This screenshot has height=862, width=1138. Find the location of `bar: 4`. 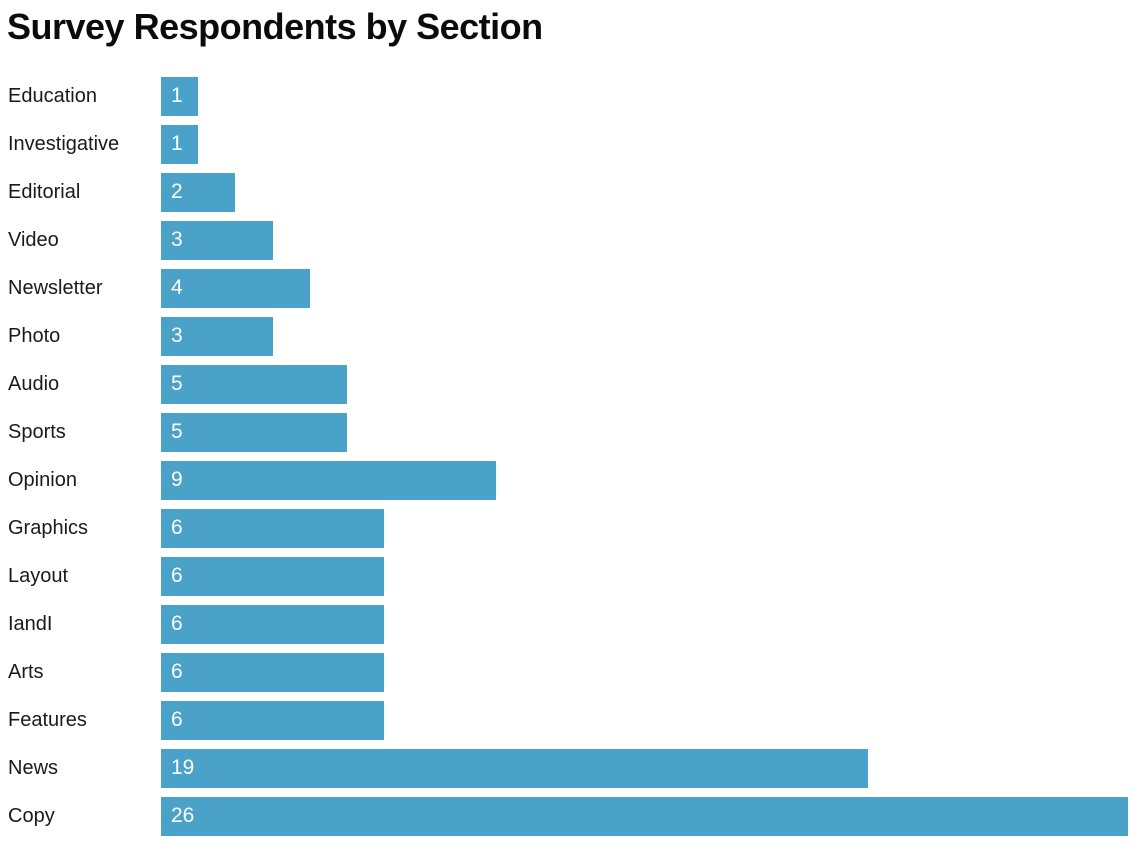

bar: 4 is located at coordinates (235, 288).